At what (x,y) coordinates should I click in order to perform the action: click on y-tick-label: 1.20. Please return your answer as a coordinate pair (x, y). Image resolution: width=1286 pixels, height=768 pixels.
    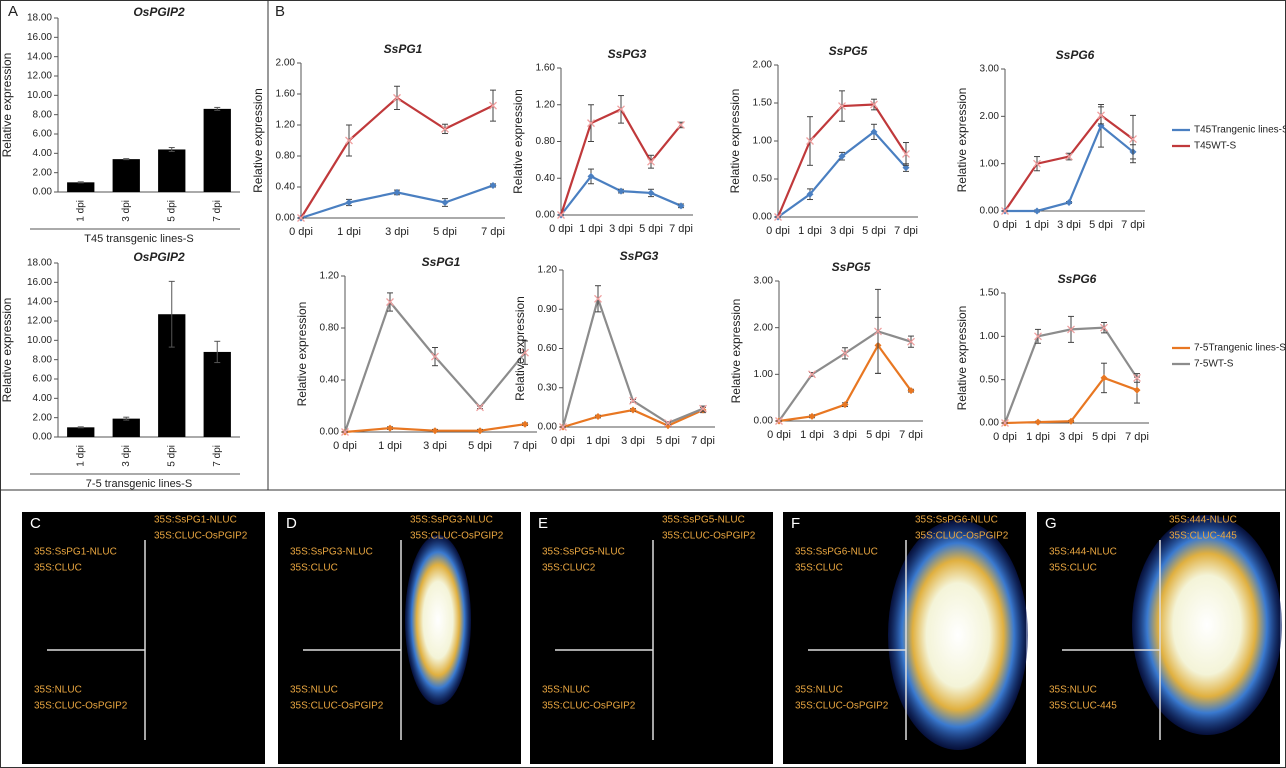
    Looking at the image, I should click on (546, 104).